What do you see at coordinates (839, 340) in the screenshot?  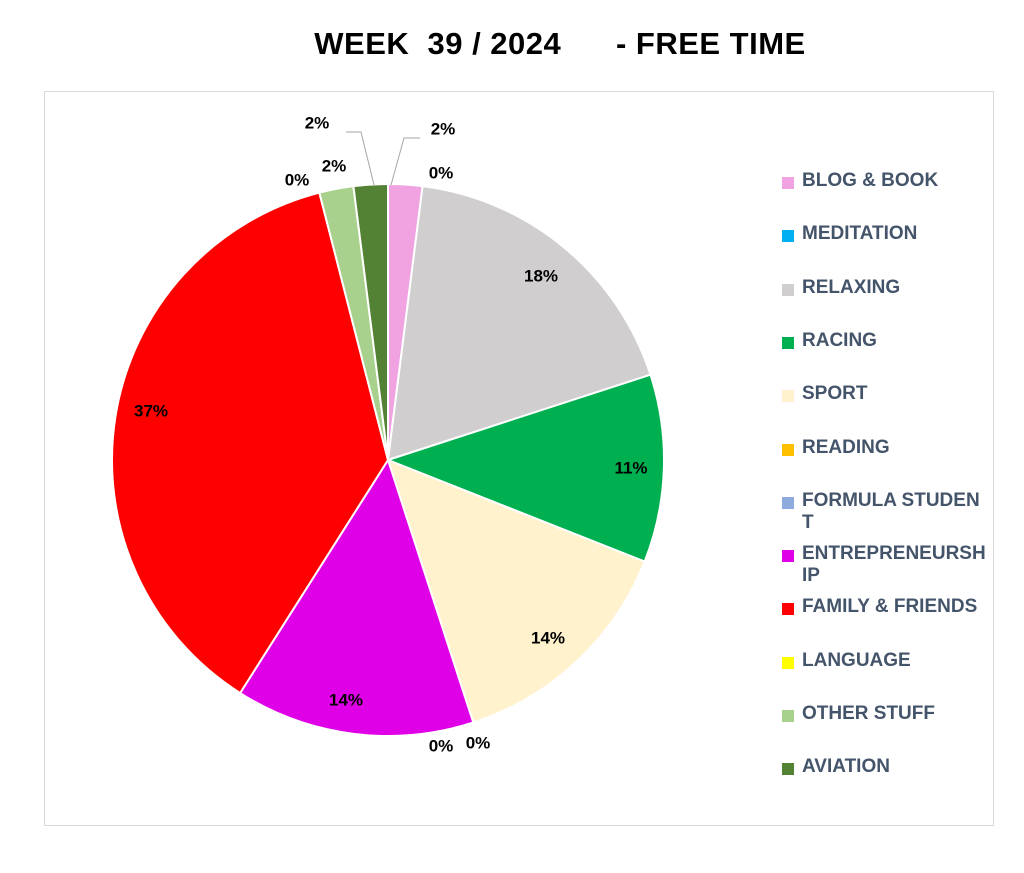 I see `legend-label: RACING` at bounding box center [839, 340].